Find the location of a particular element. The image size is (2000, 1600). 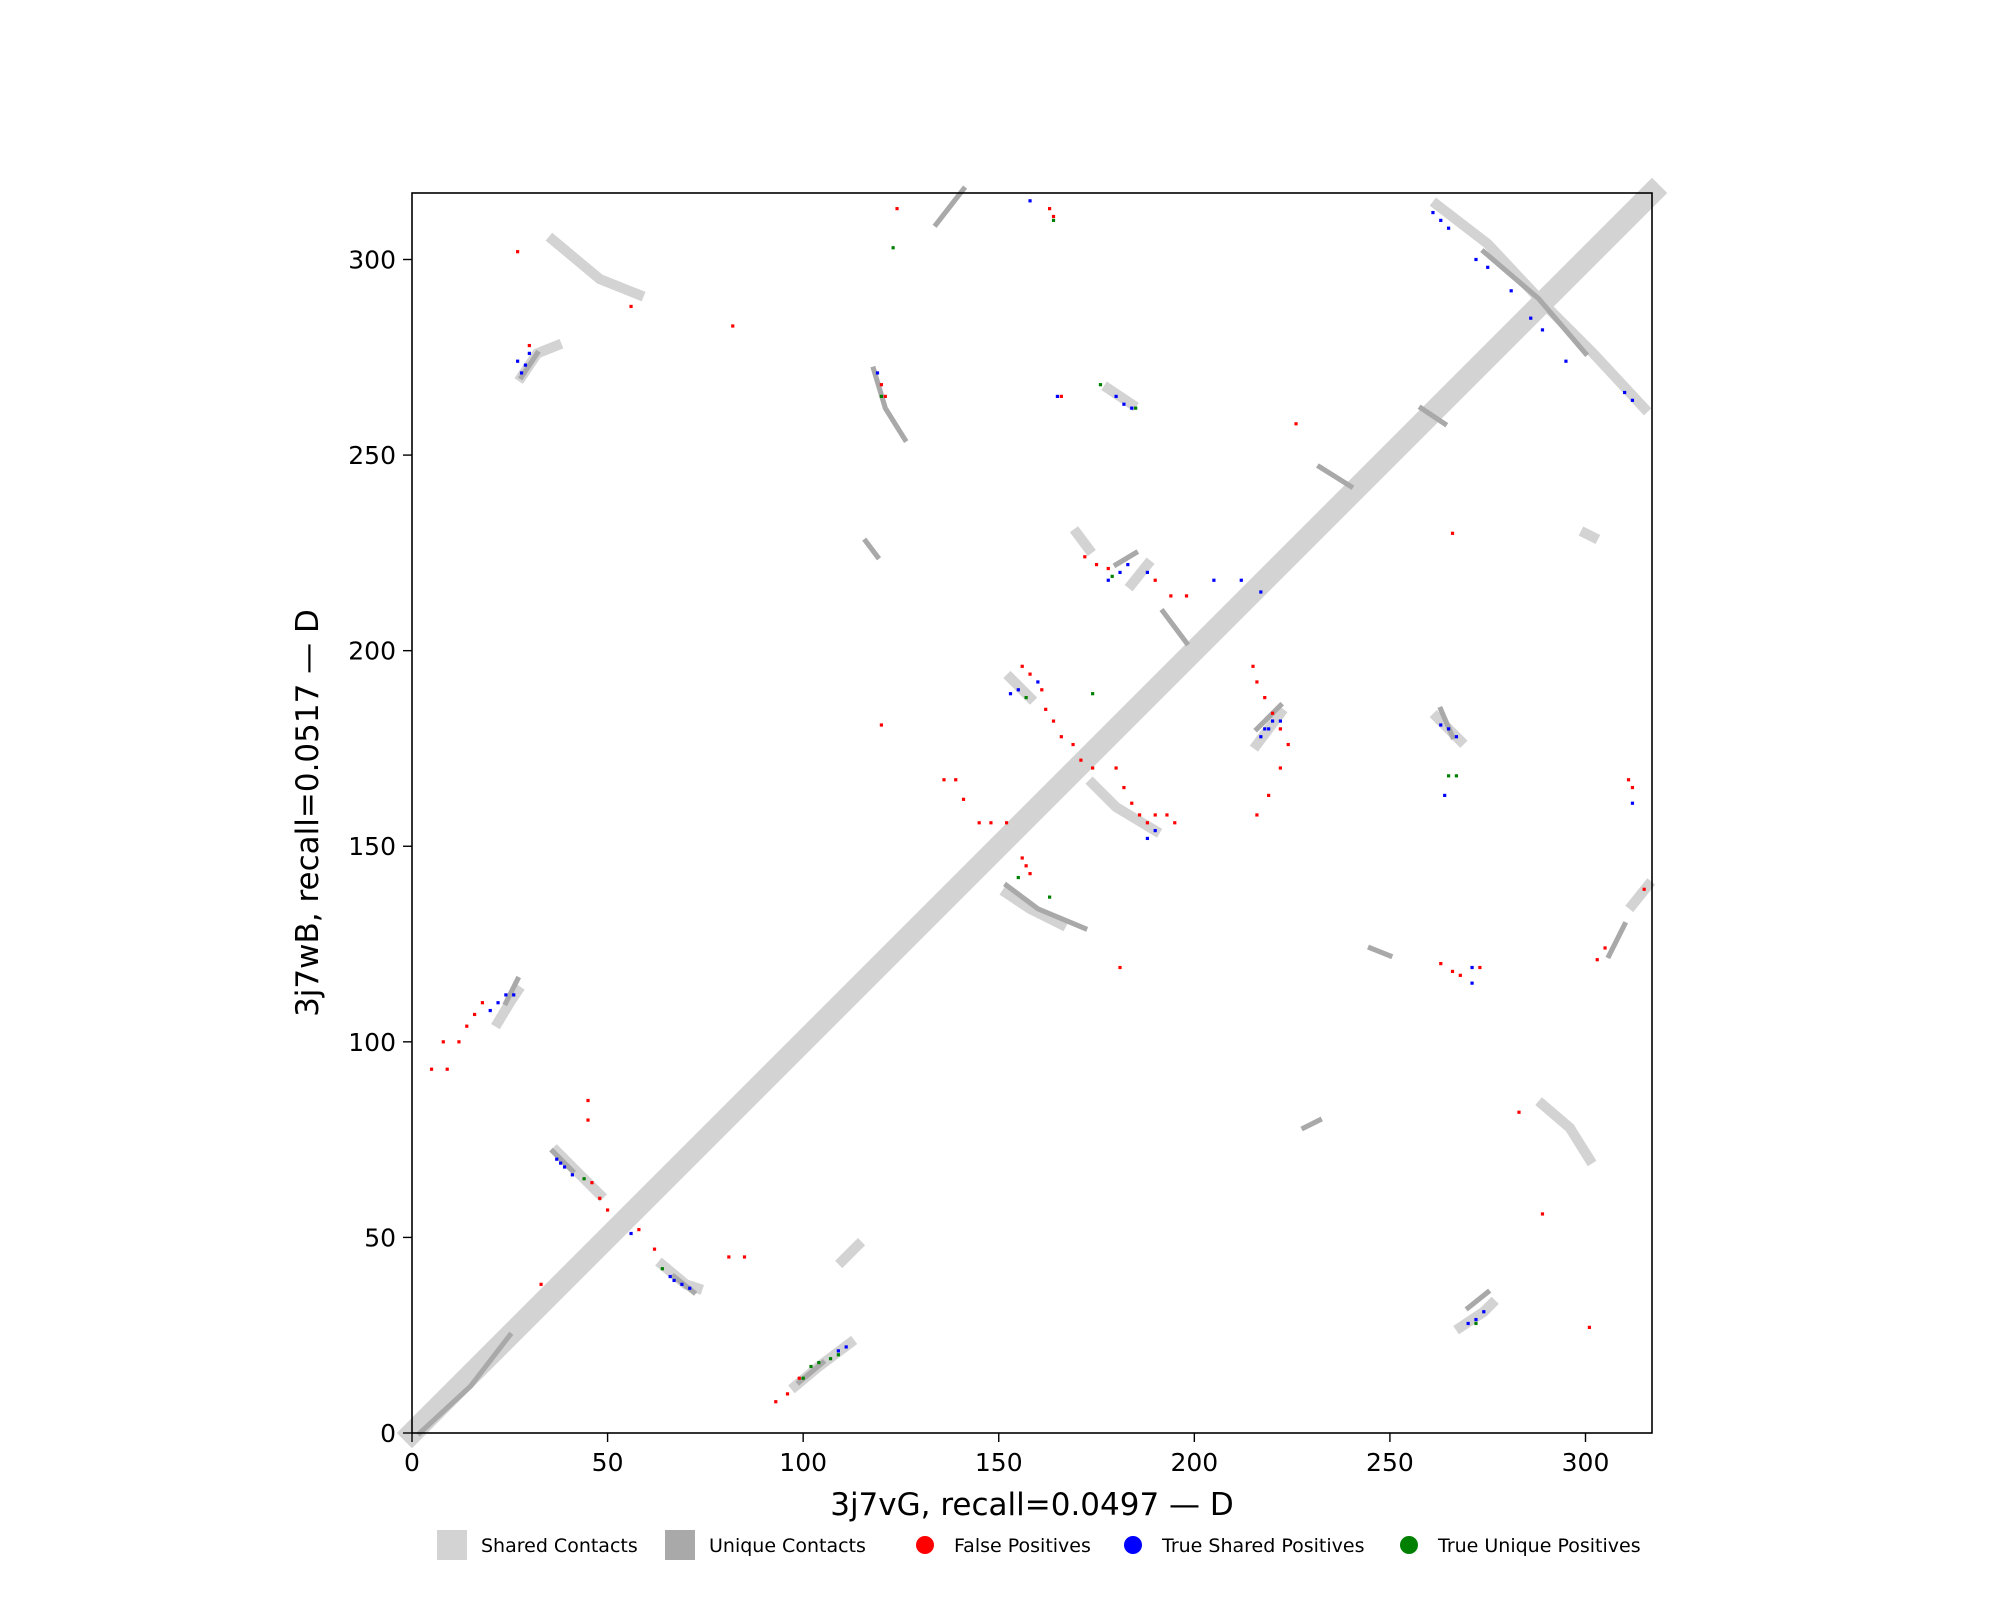

legend-label-4: True Unique Positives is located at coordinates (1539, 1546).